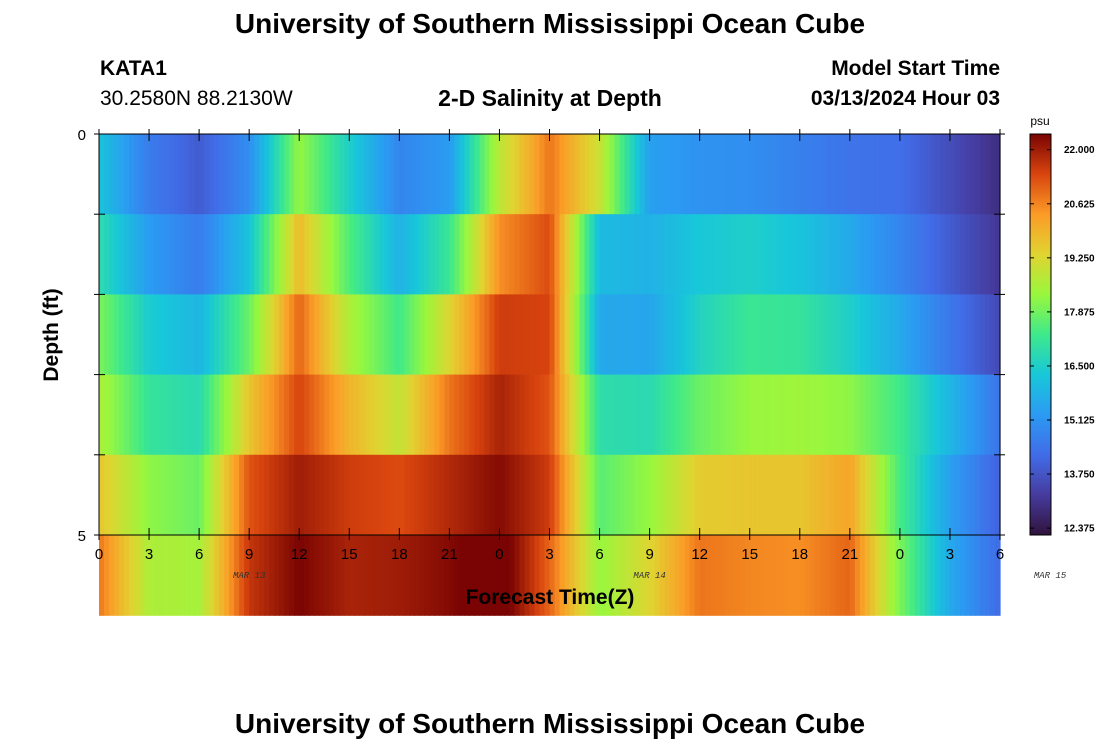 This screenshot has width=1100, height=750. I want to click on colorbar-tick-label: 16.500, so click(1079, 366).